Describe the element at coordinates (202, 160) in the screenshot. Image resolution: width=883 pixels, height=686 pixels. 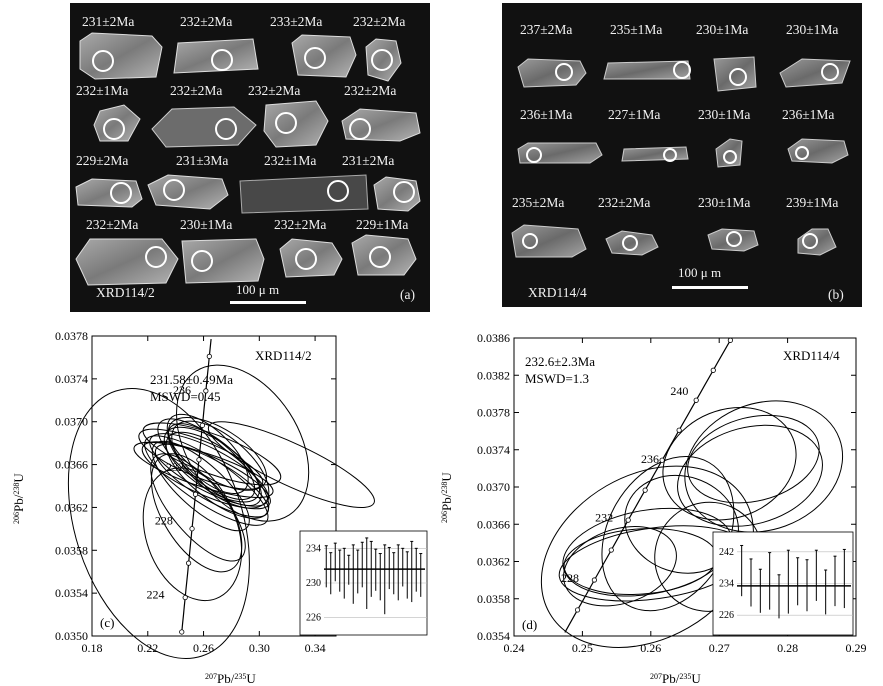
I see `age-label: 231±3Ma` at that location.